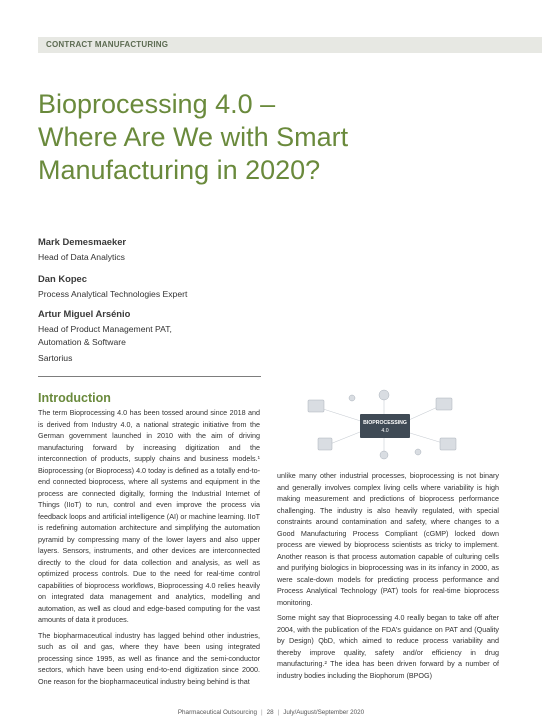 The image size is (542, 727). What do you see at coordinates (107, 44) in the screenshot?
I see `section-label: CONTRACT MANUFACTURING` at bounding box center [107, 44].